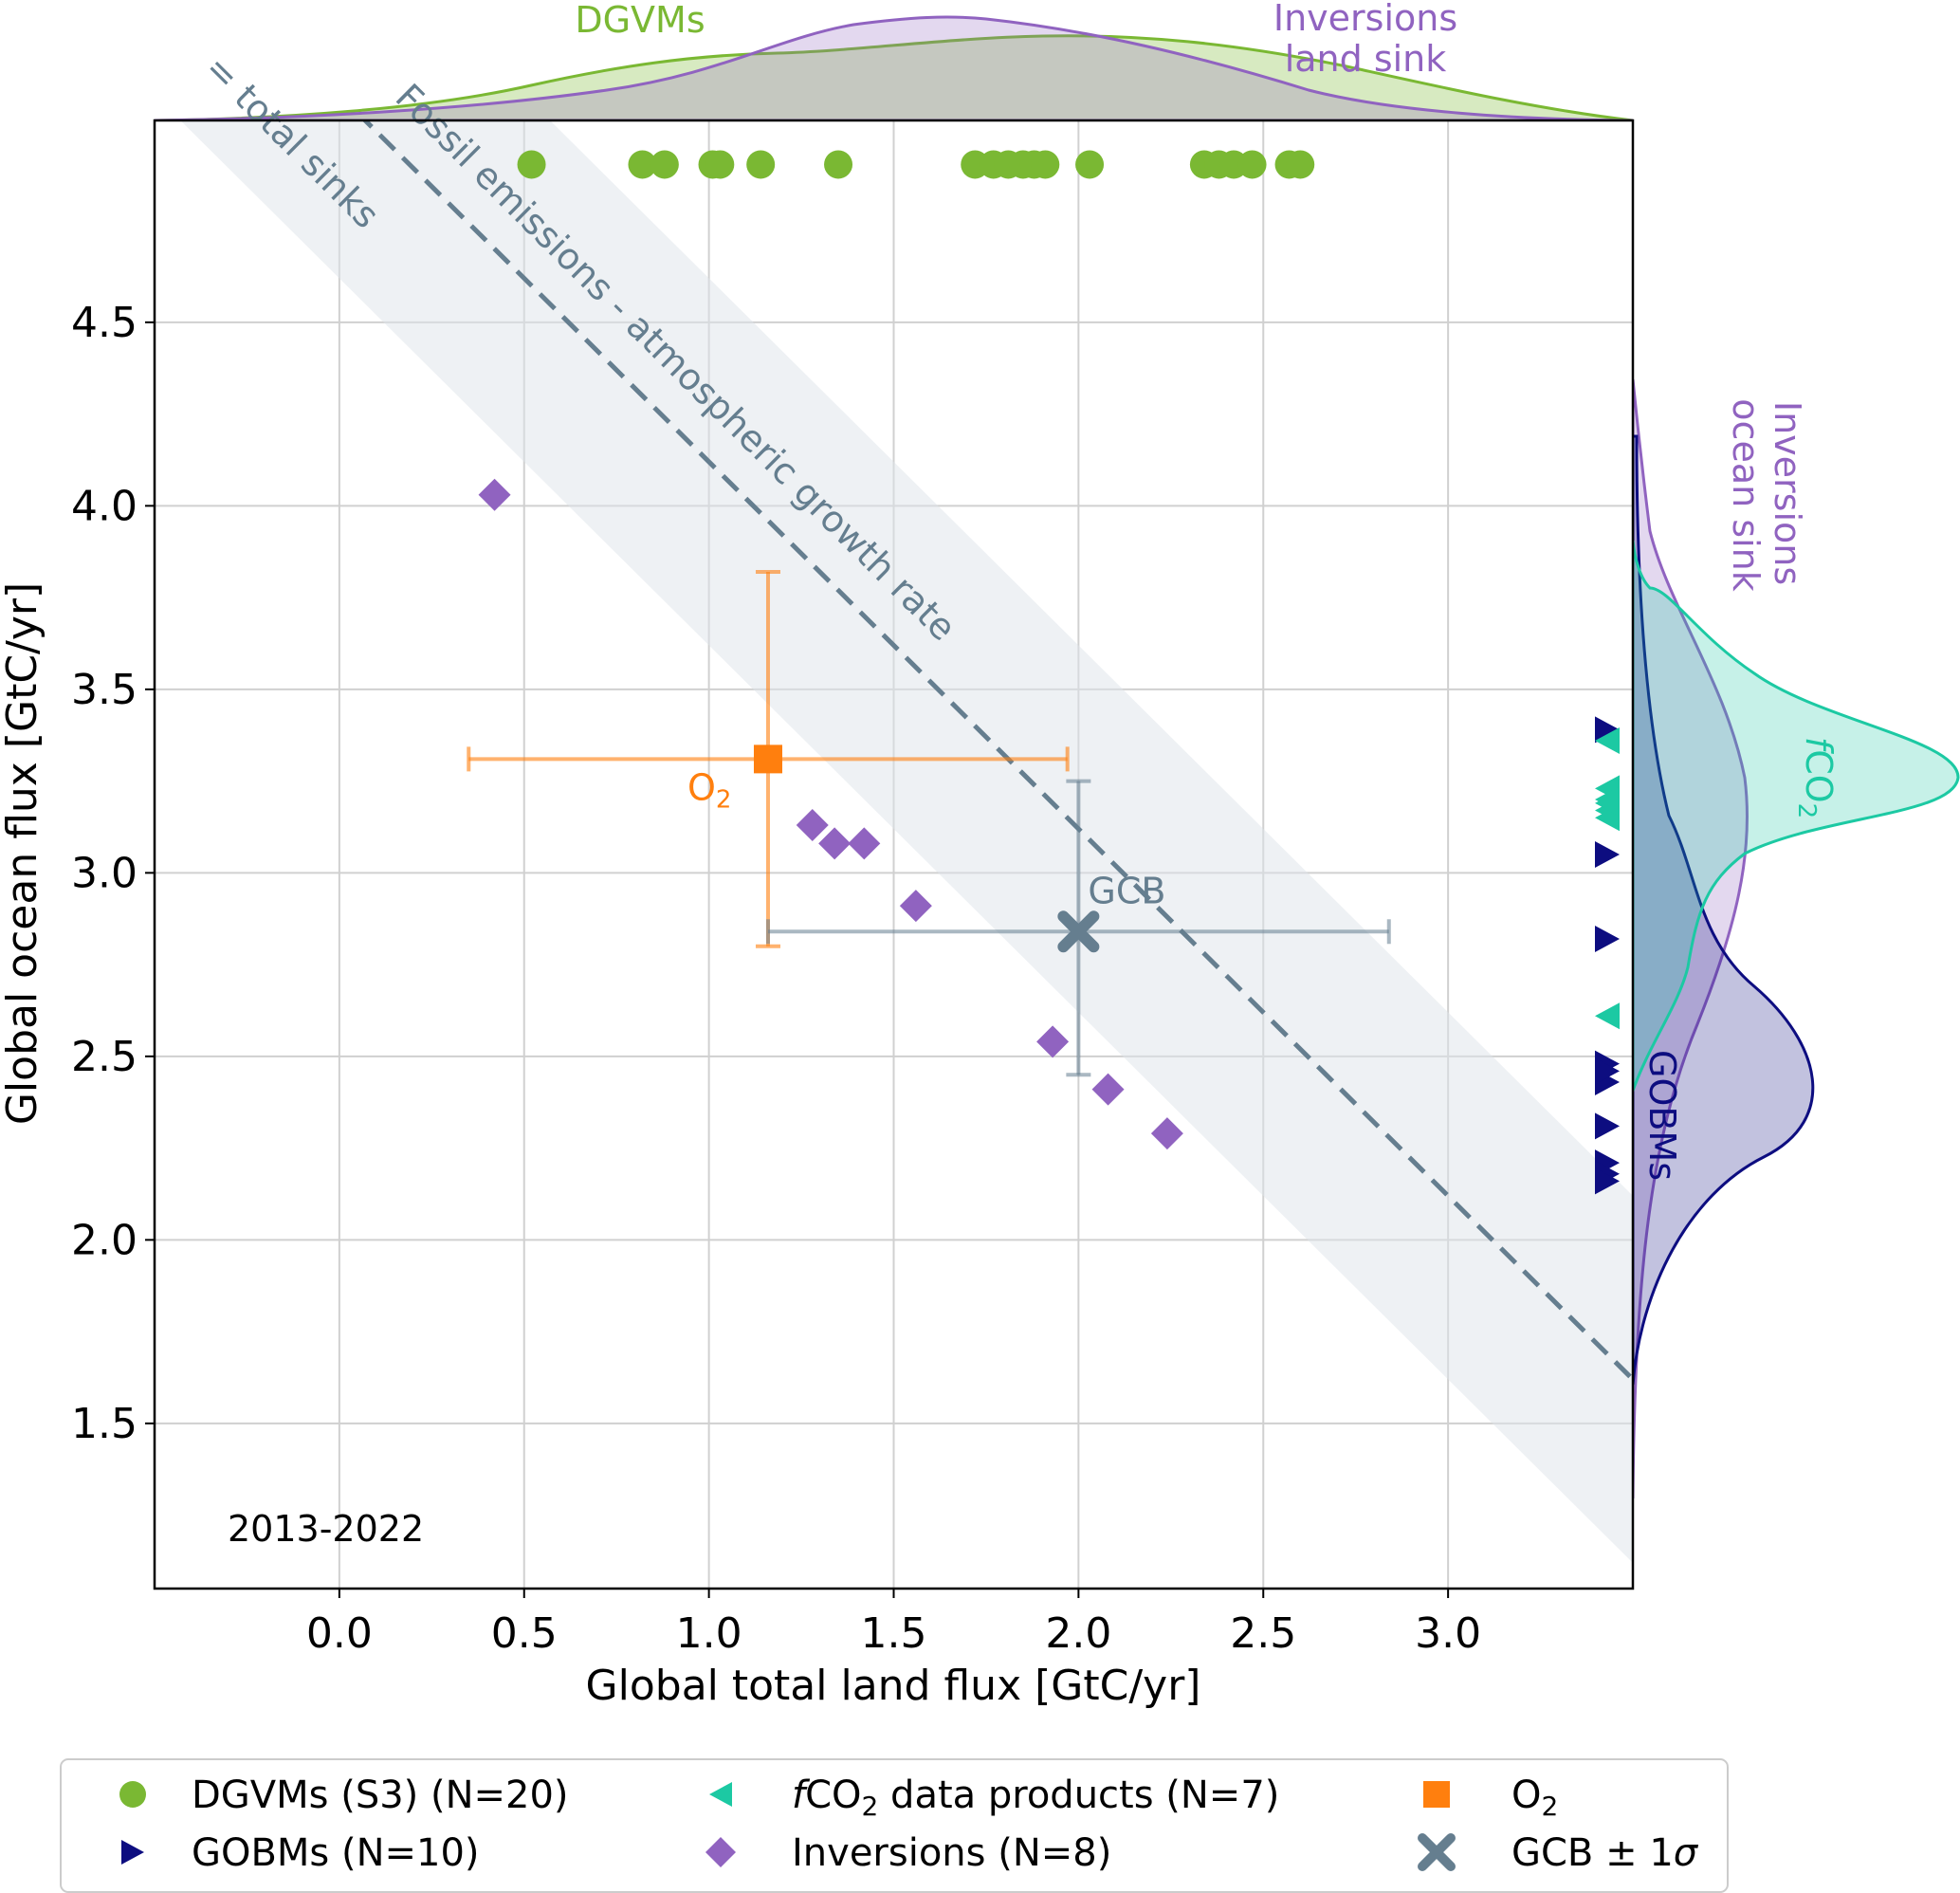 The image size is (1960, 1893). Describe the element at coordinates (1436, 1795) in the screenshot. I see `legend-o2-marker` at that location.